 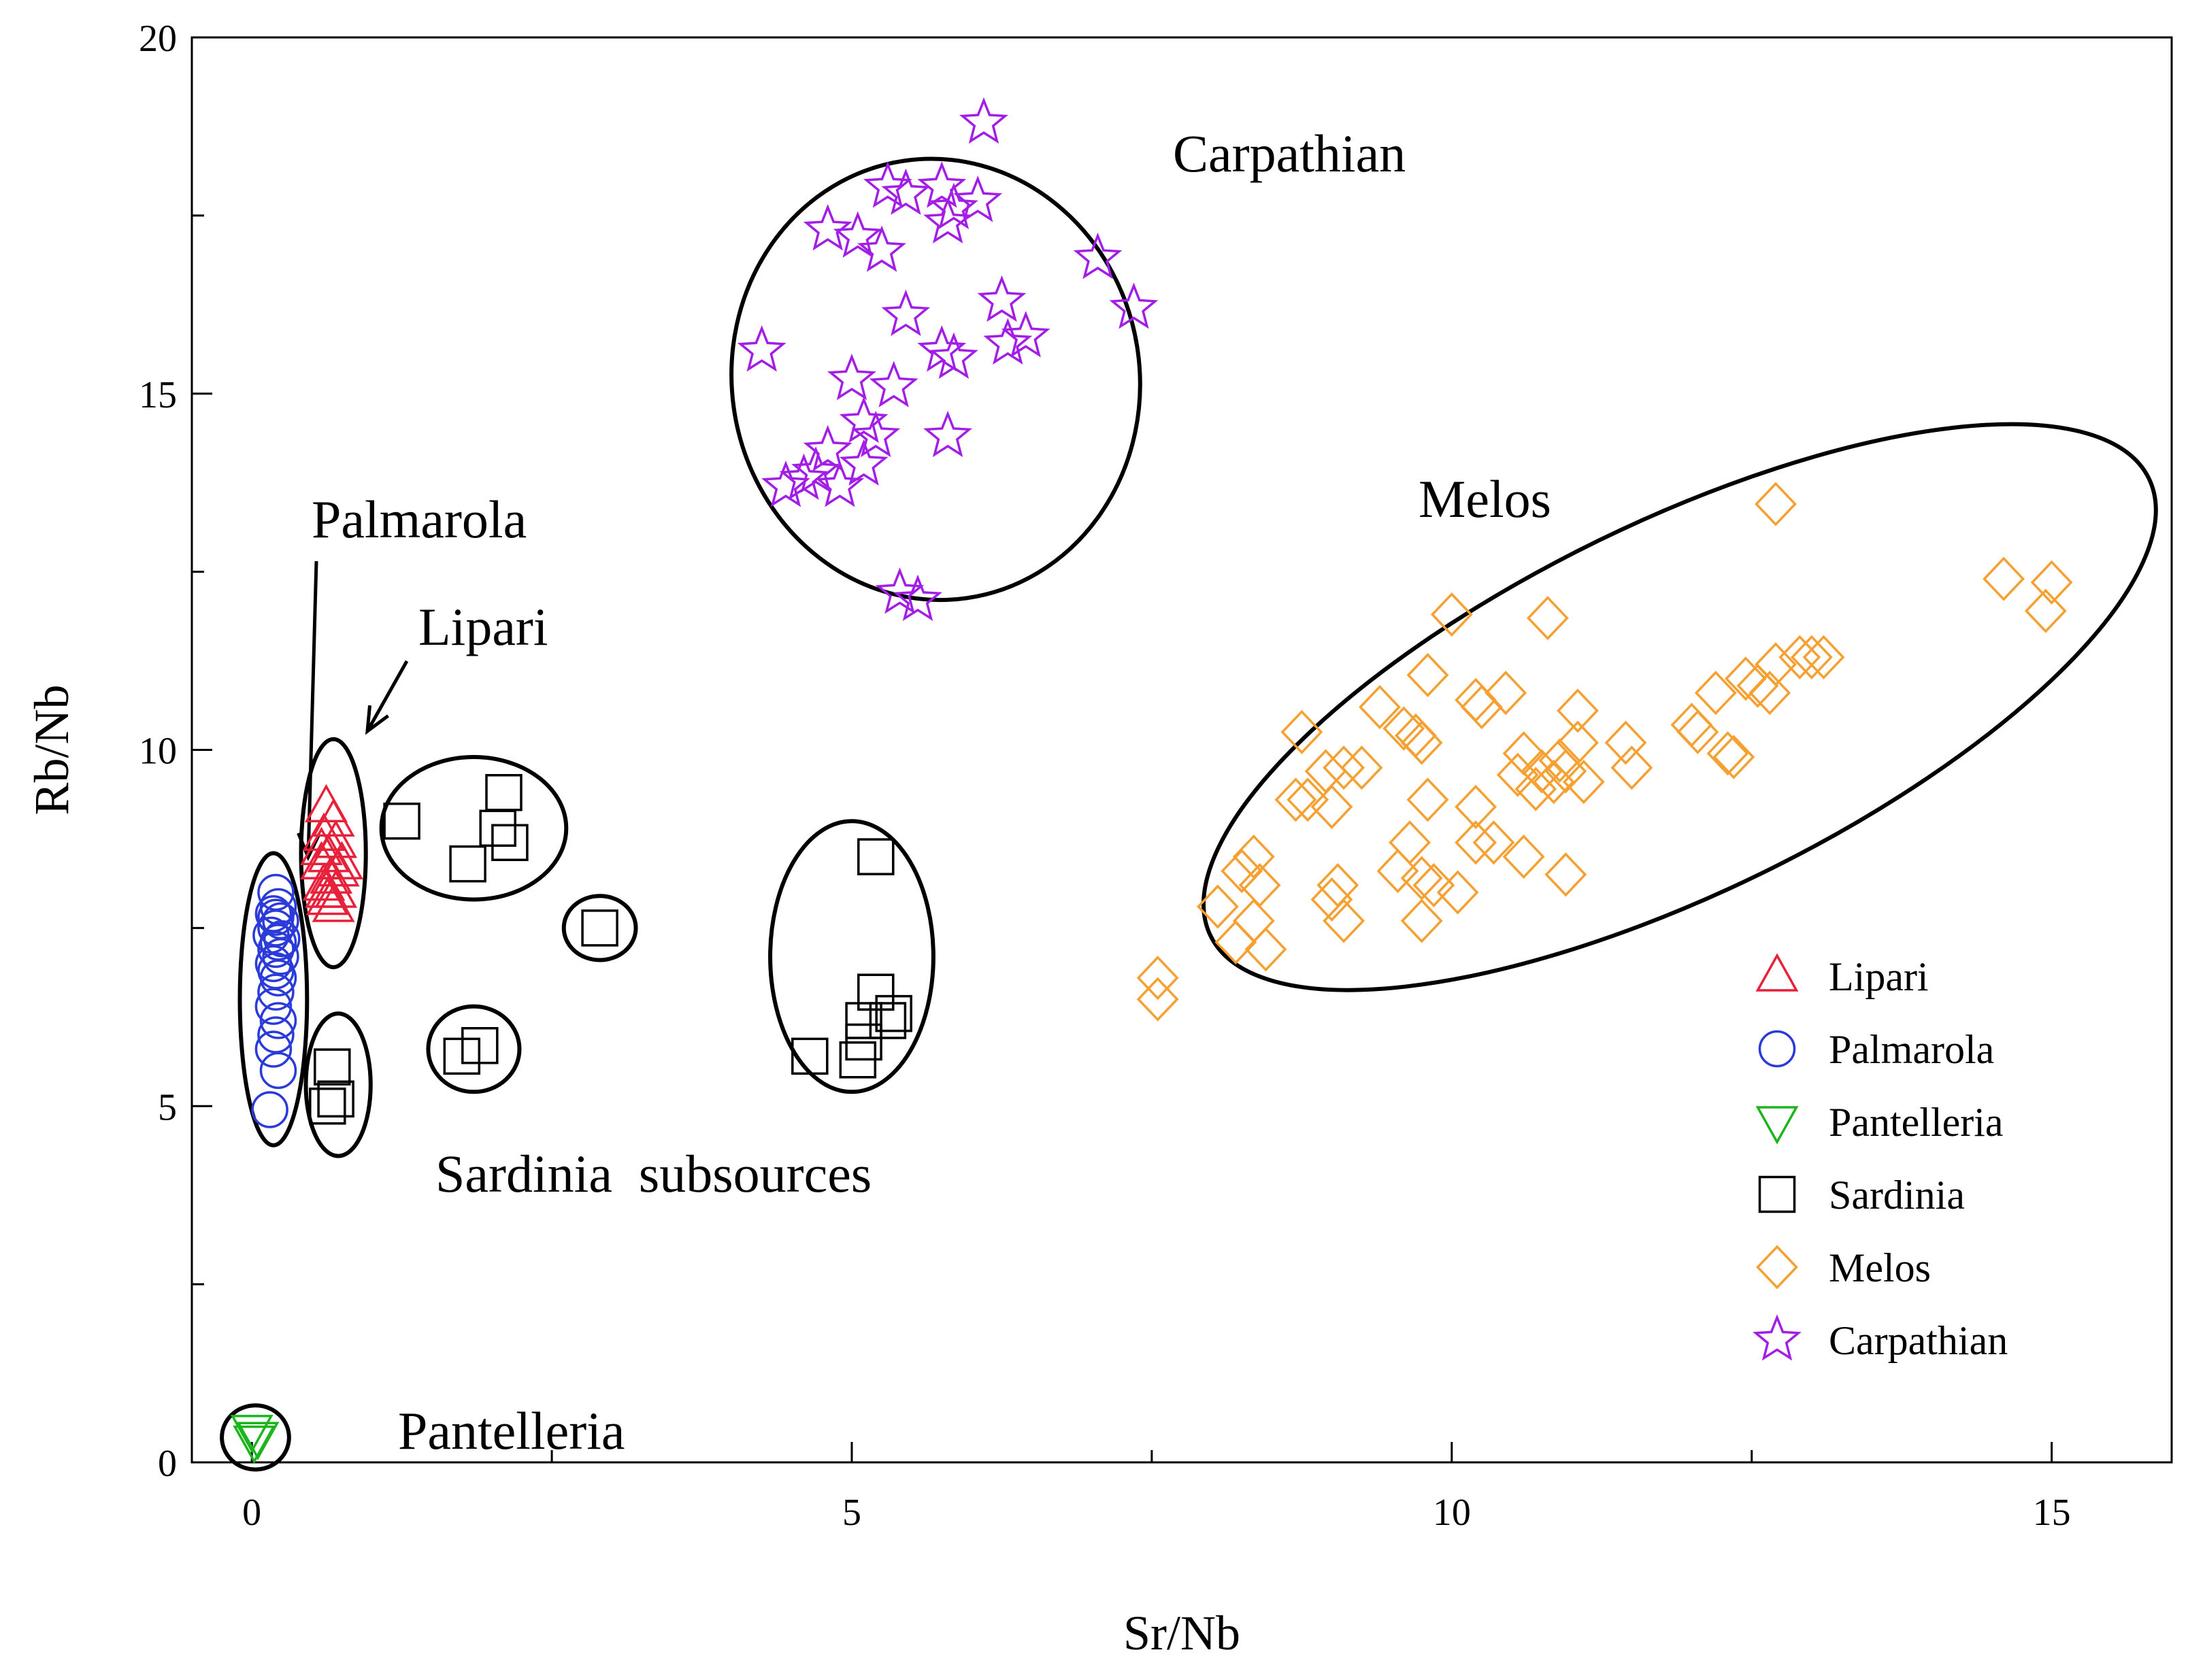 What do you see at coordinates (1879, 1122) in the screenshot?
I see `legend-item-pantelleria: Pantelleria` at bounding box center [1879, 1122].